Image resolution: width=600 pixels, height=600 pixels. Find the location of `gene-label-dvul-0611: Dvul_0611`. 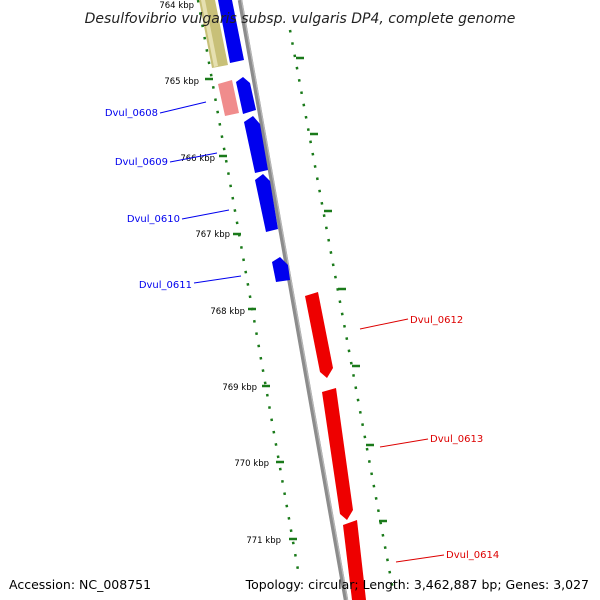

gene-label-dvul-0611: Dvul_0611 is located at coordinates (165, 285).